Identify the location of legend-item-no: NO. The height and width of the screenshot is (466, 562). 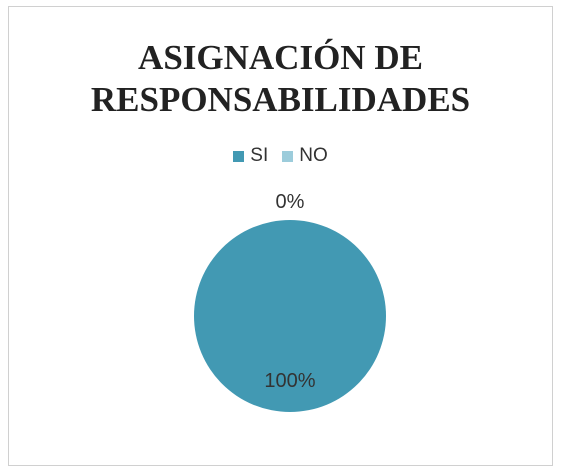
(305, 156).